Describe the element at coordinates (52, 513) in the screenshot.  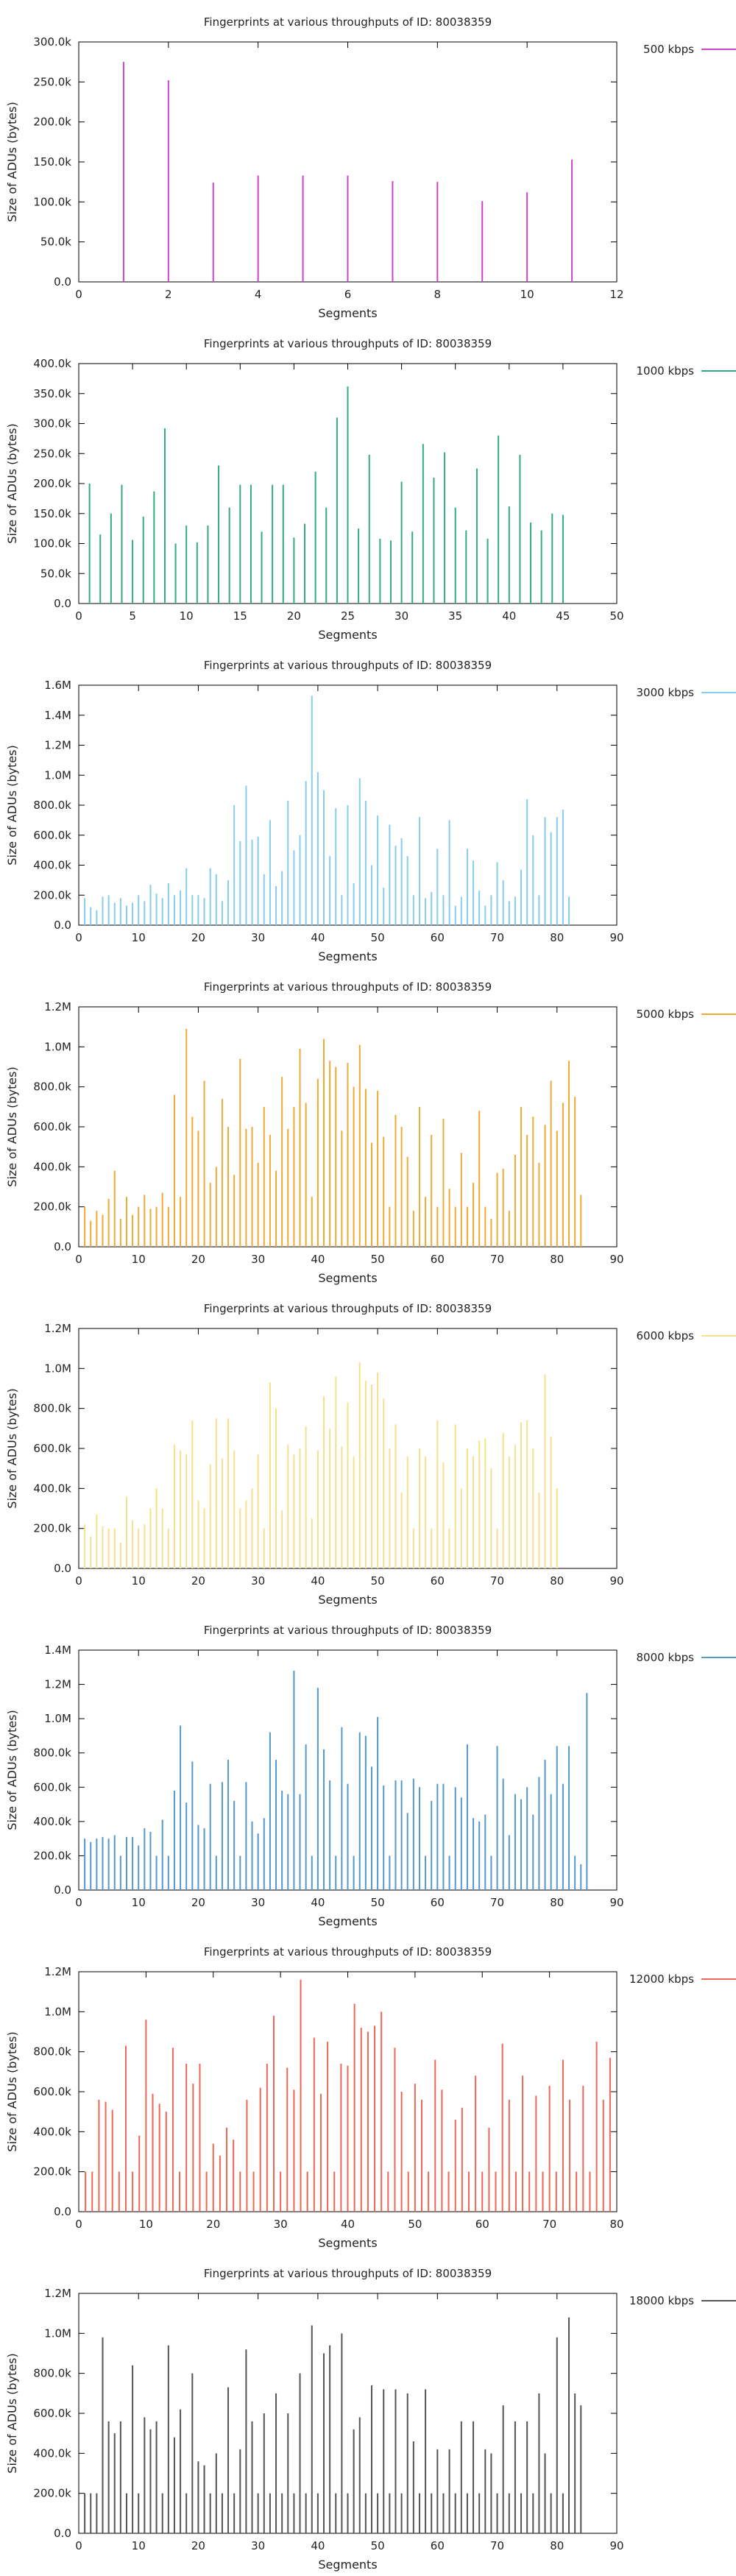
I see `y-tick-label: 150.0k` at that location.